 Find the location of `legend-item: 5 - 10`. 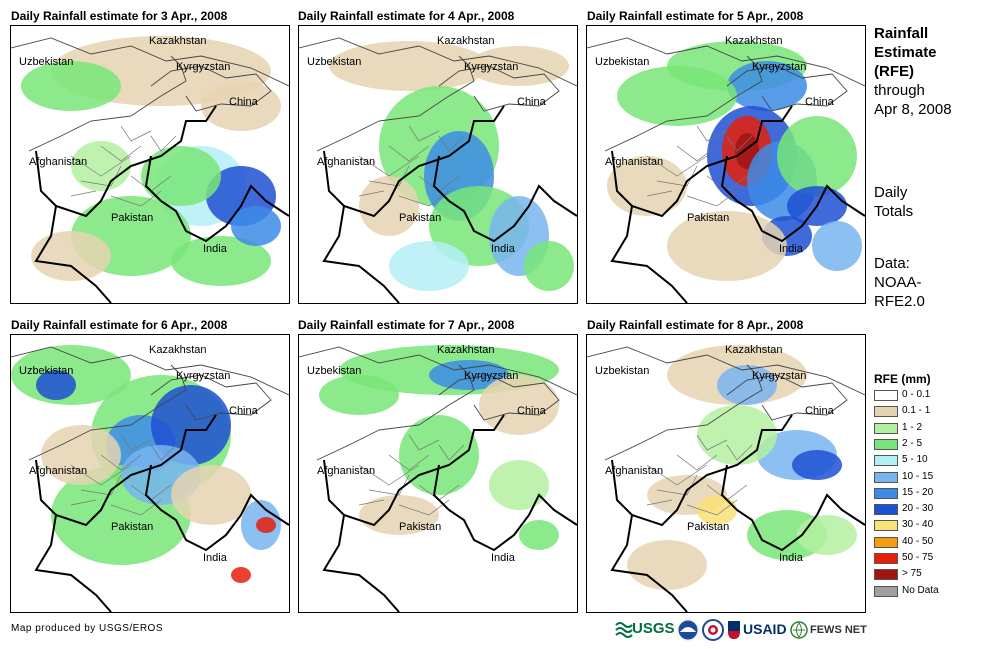

legend-item: 5 - 10 is located at coordinates (928, 460).